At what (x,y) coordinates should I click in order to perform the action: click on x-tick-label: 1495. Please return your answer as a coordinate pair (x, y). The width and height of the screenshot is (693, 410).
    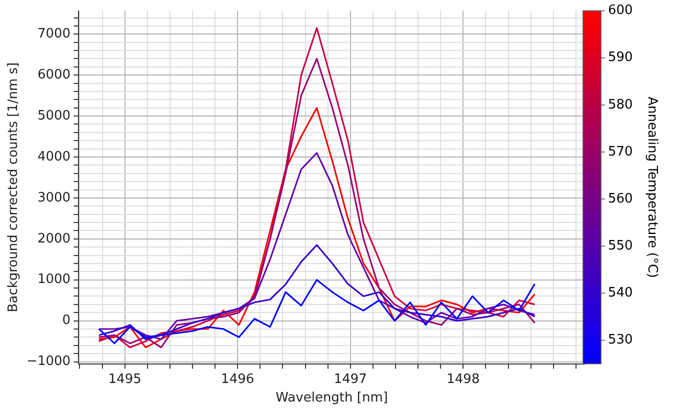
    Looking at the image, I should click on (125, 379).